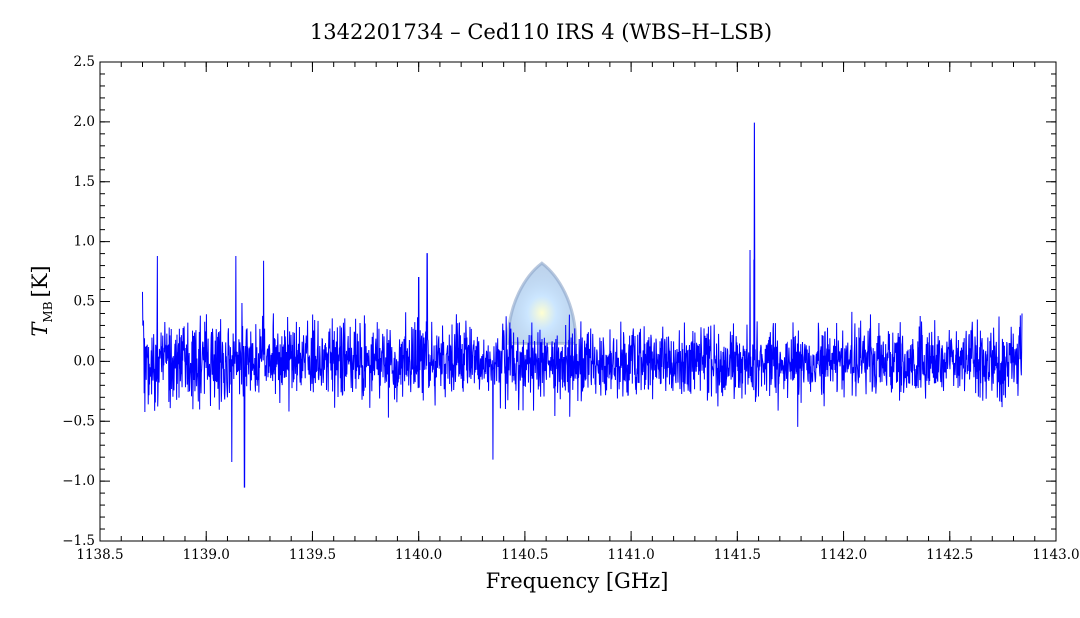 This screenshot has width=1080, height=618. I want to click on x-tick-label: 1140.0, so click(418, 555).